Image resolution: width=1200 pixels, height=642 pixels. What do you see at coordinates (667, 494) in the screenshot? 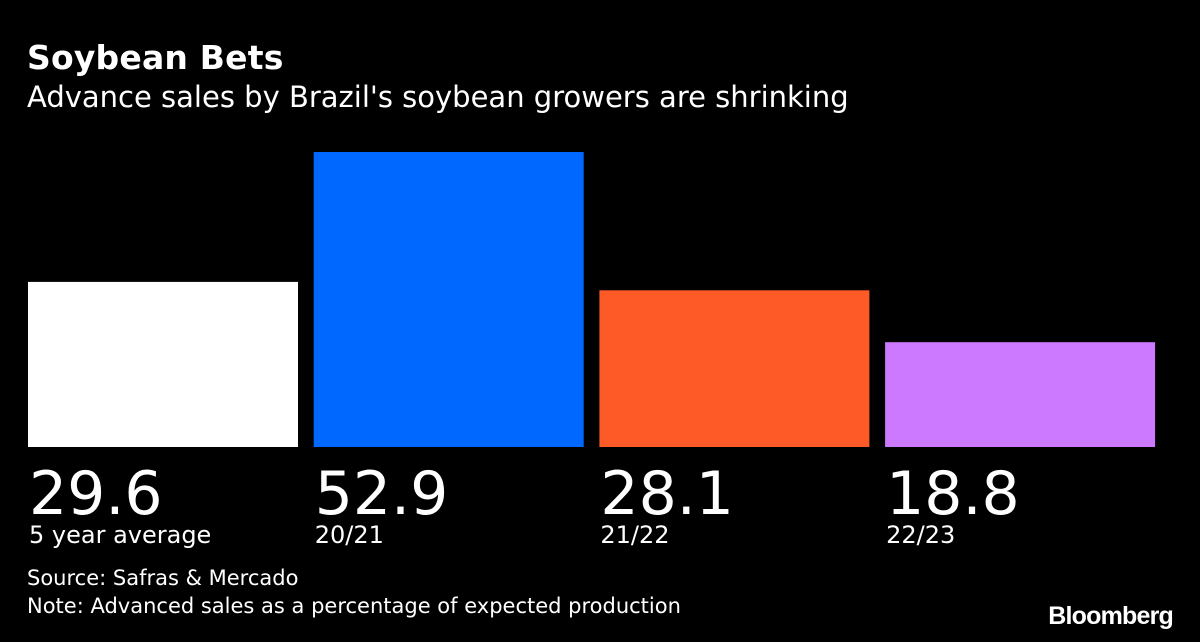
I see `value-label-3: 28.1` at bounding box center [667, 494].